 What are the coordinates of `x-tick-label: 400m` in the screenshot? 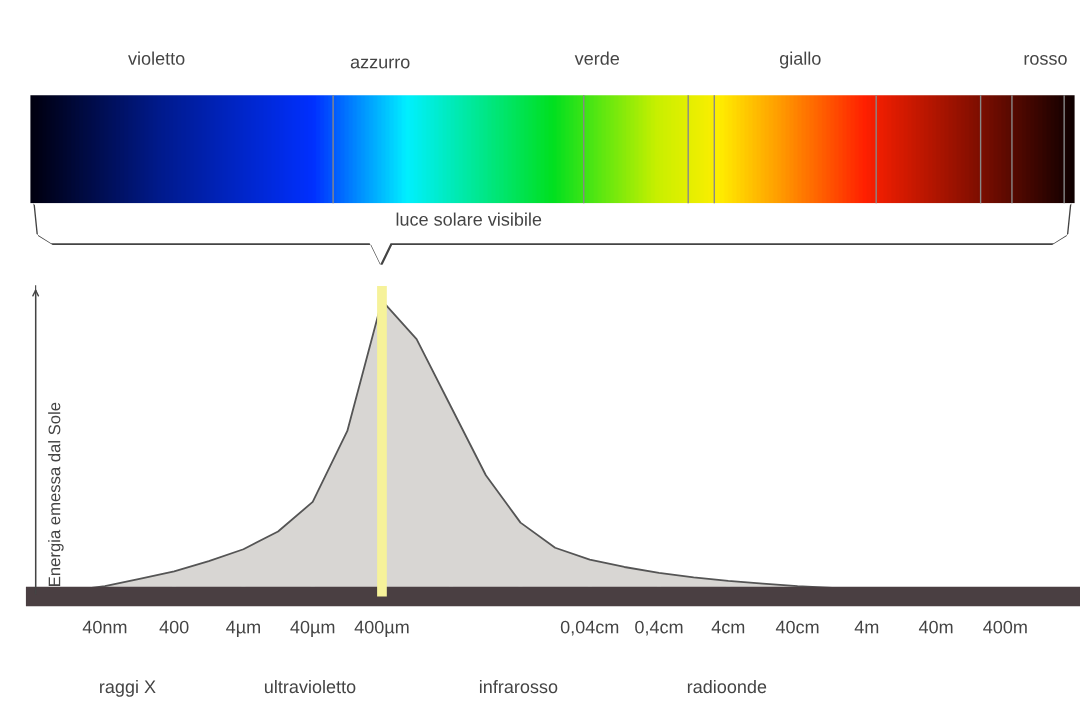 It's located at (1005, 627).